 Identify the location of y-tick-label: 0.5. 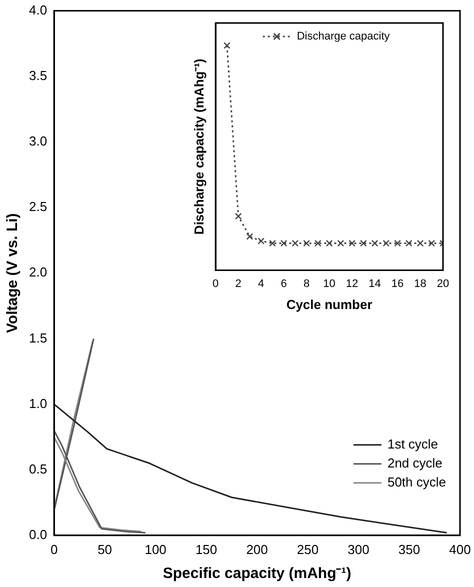
(38, 468).